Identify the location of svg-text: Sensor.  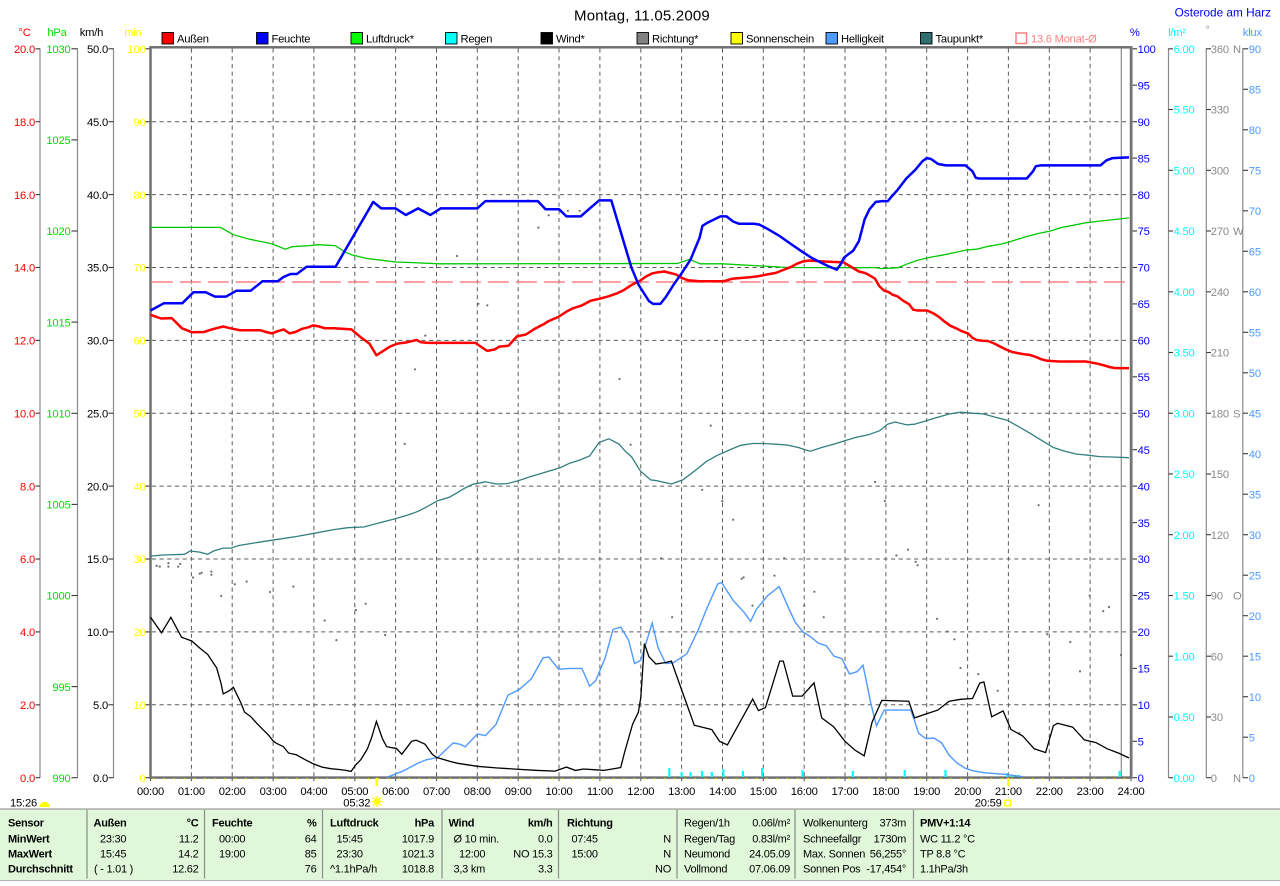
(26, 824).